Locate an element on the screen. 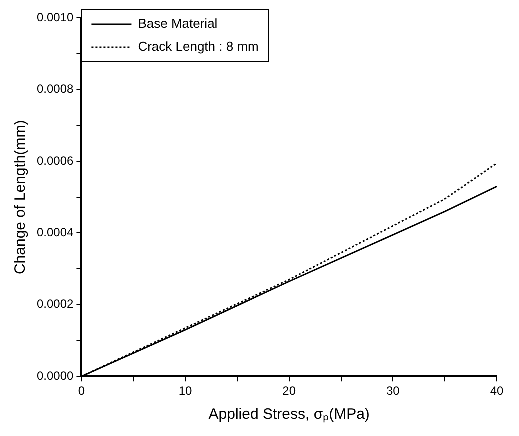  y-tick-label: 0.0004 is located at coordinates (55, 233).